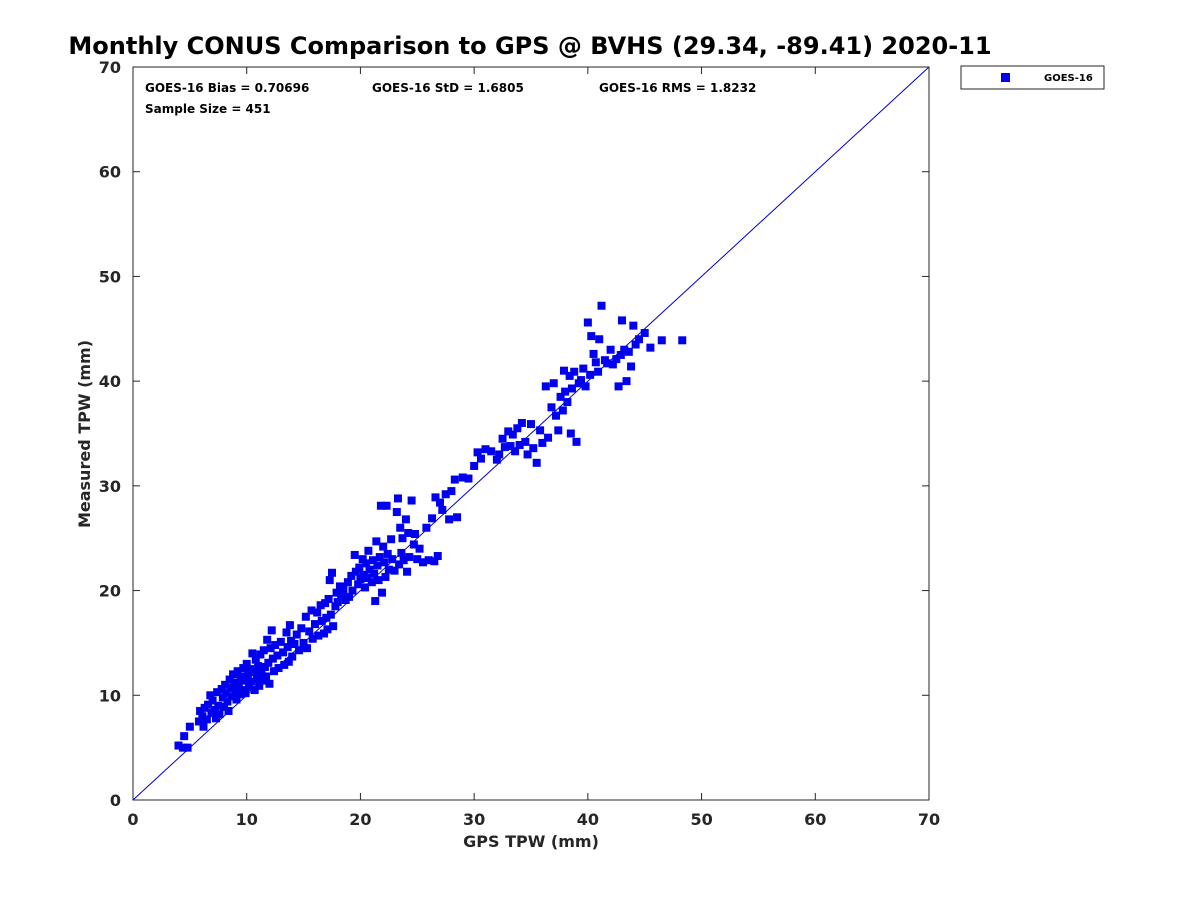 The width and height of the screenshot is (1200, 900). Describe the element at coordinates (701, 819) in the screenshot. I see `x-tick-label: 50` at that location.